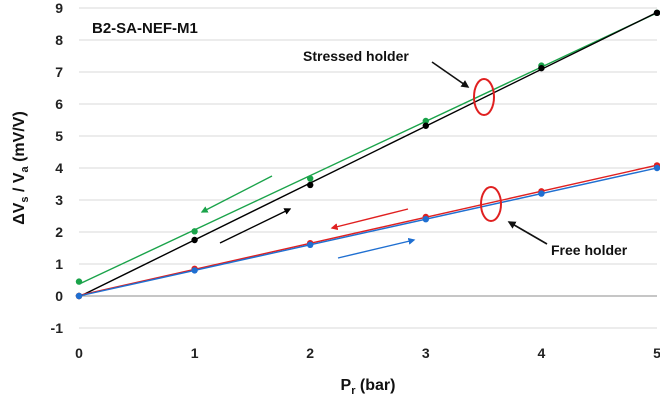 This screenshot has width=660, height=402. Describe the element at coordinates (57, 328) in the screenshot. I see `y-tick-label: -1` at that location.